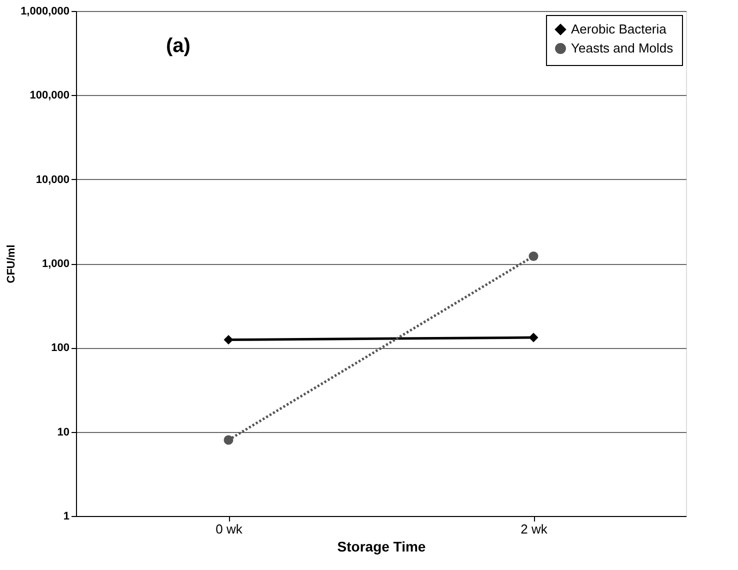 This screenshot has height=570, width=738. I want to click on y-axis-title: CFU/ml, so click(12, 264).